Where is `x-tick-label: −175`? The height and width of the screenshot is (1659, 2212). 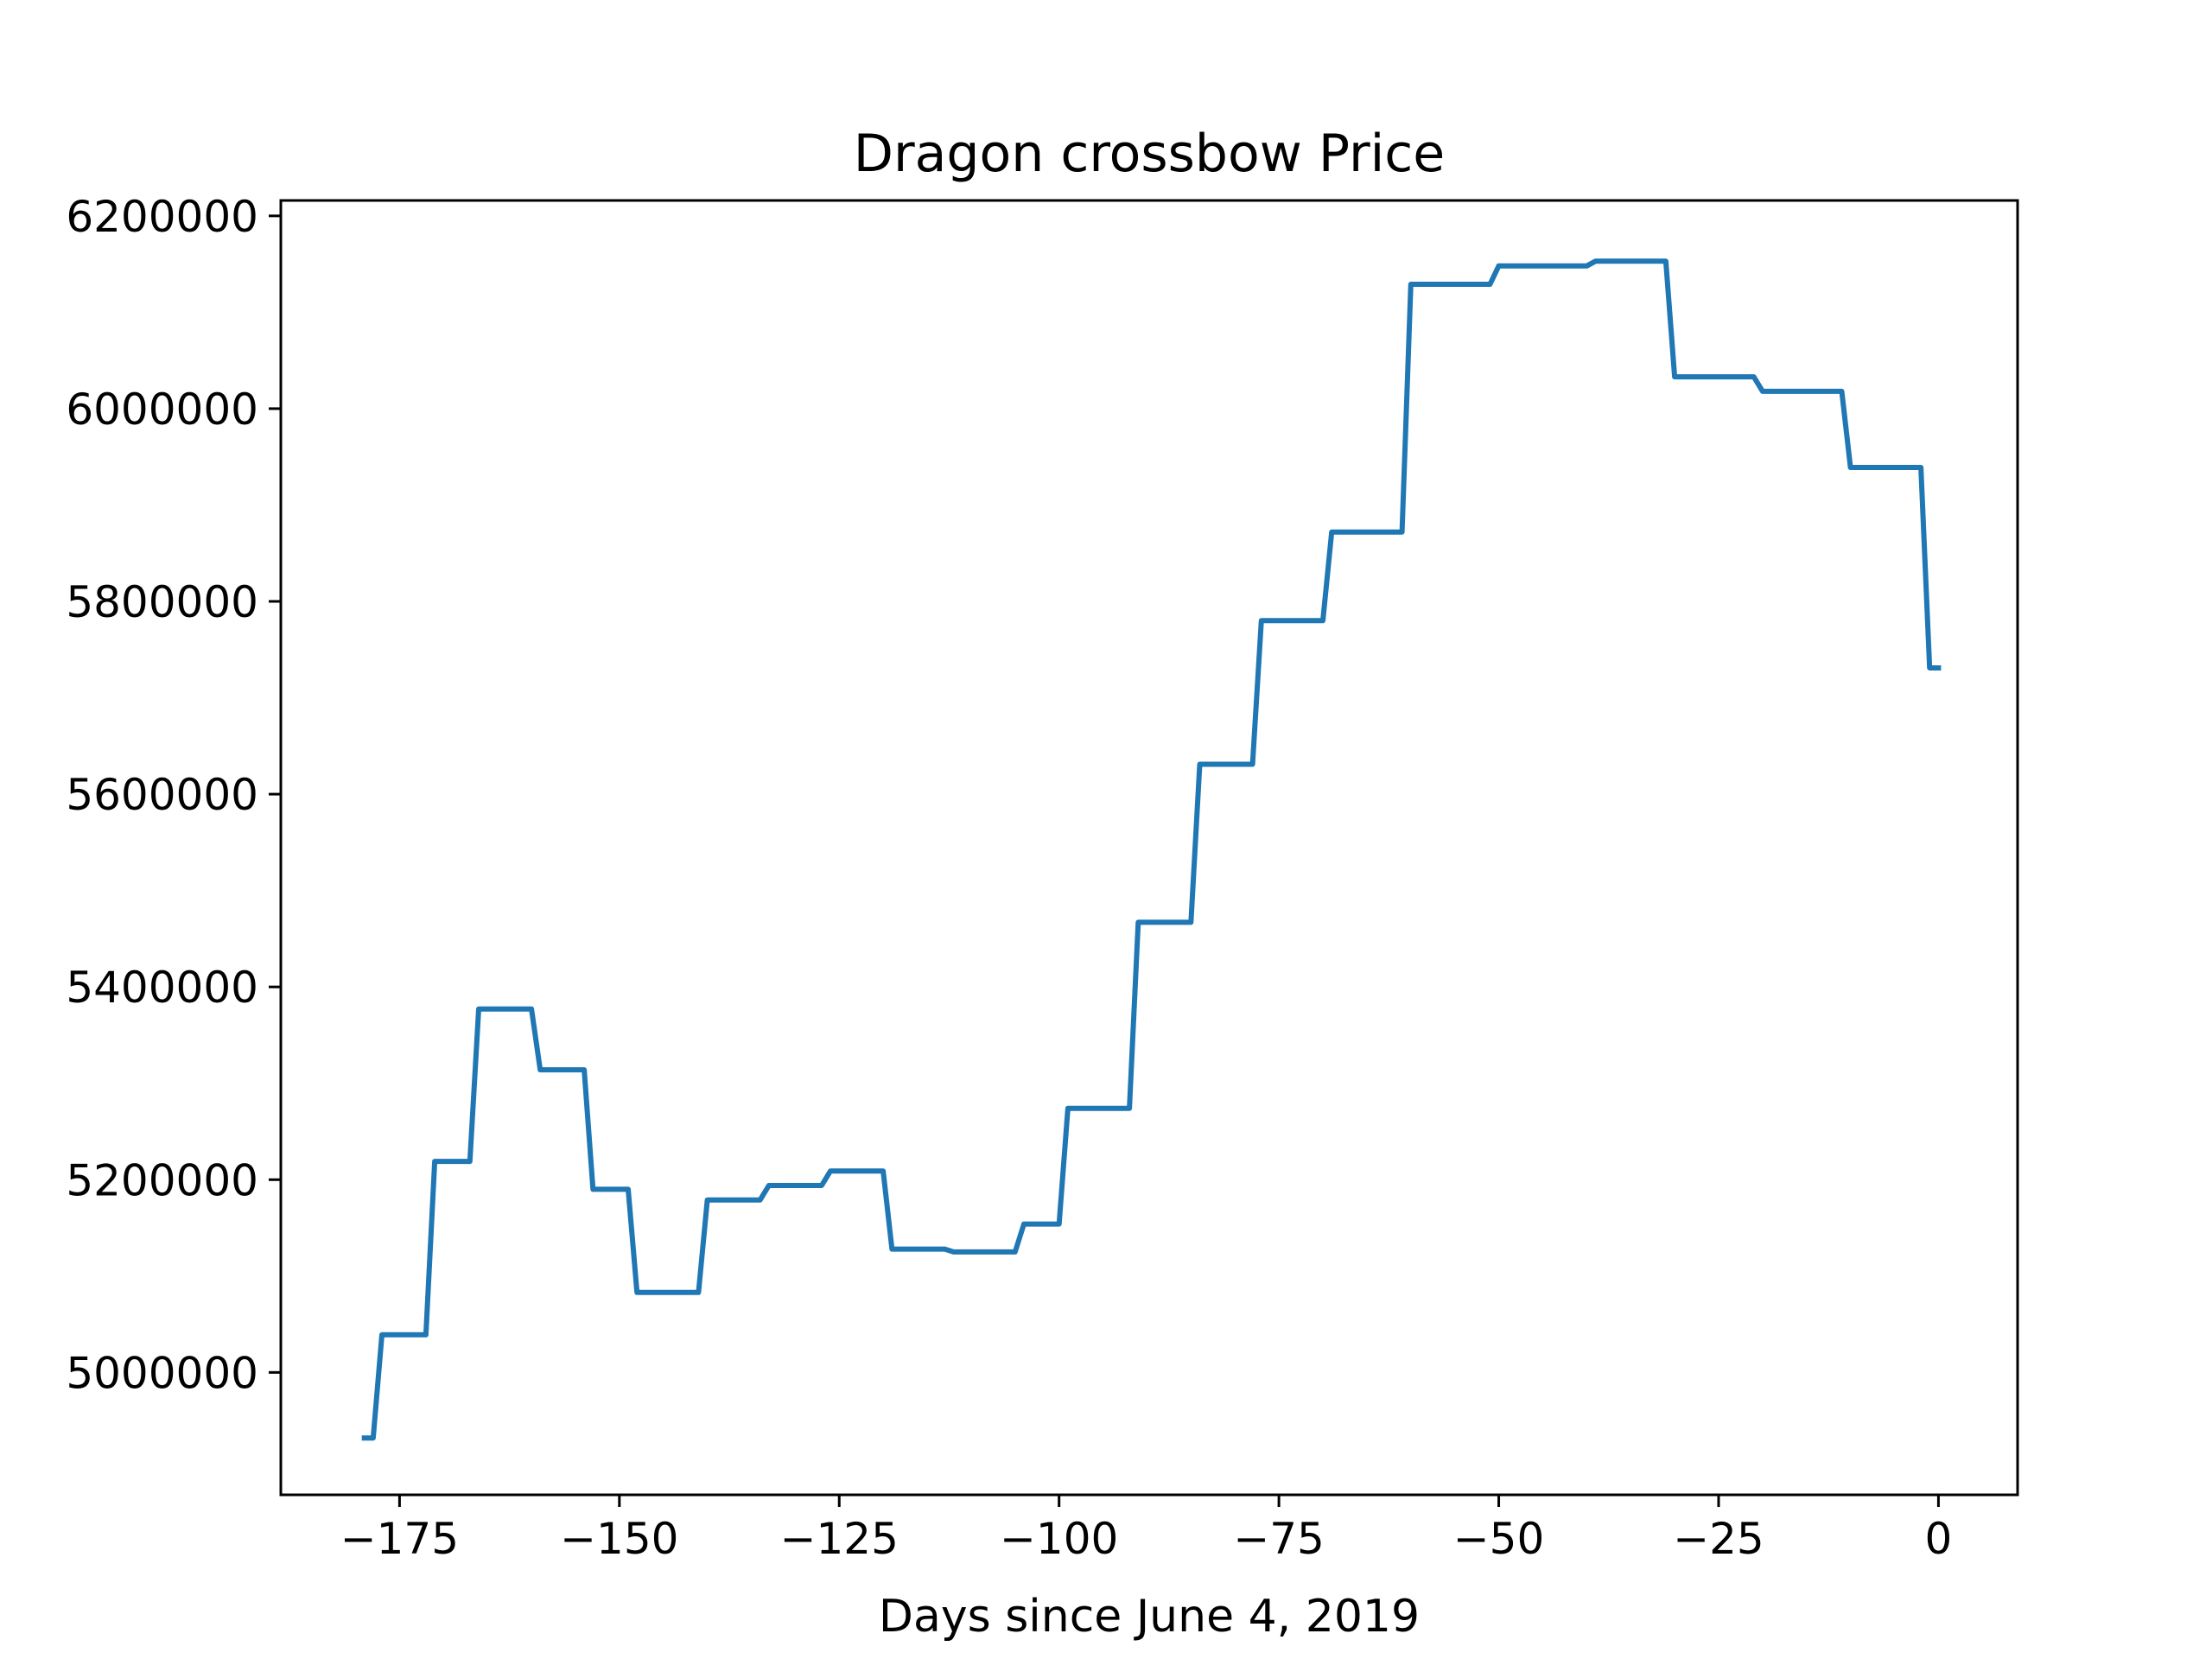 x-tick-label: −175 is located at coordinates (399, 1539).